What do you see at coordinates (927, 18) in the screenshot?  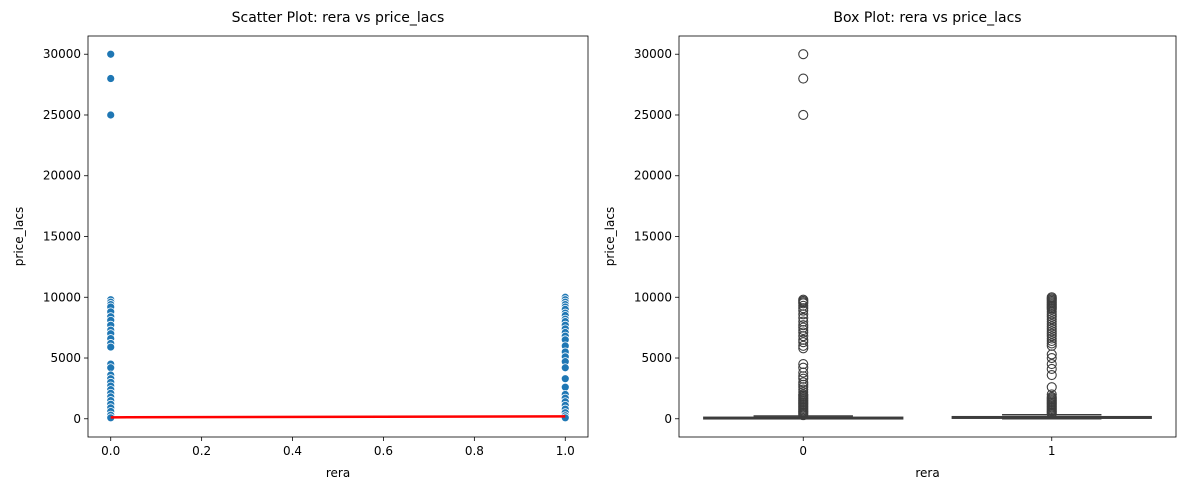 I see `box-plot-title: Box Plot: rera vs price_lacs` at bounding box center [927, 18].